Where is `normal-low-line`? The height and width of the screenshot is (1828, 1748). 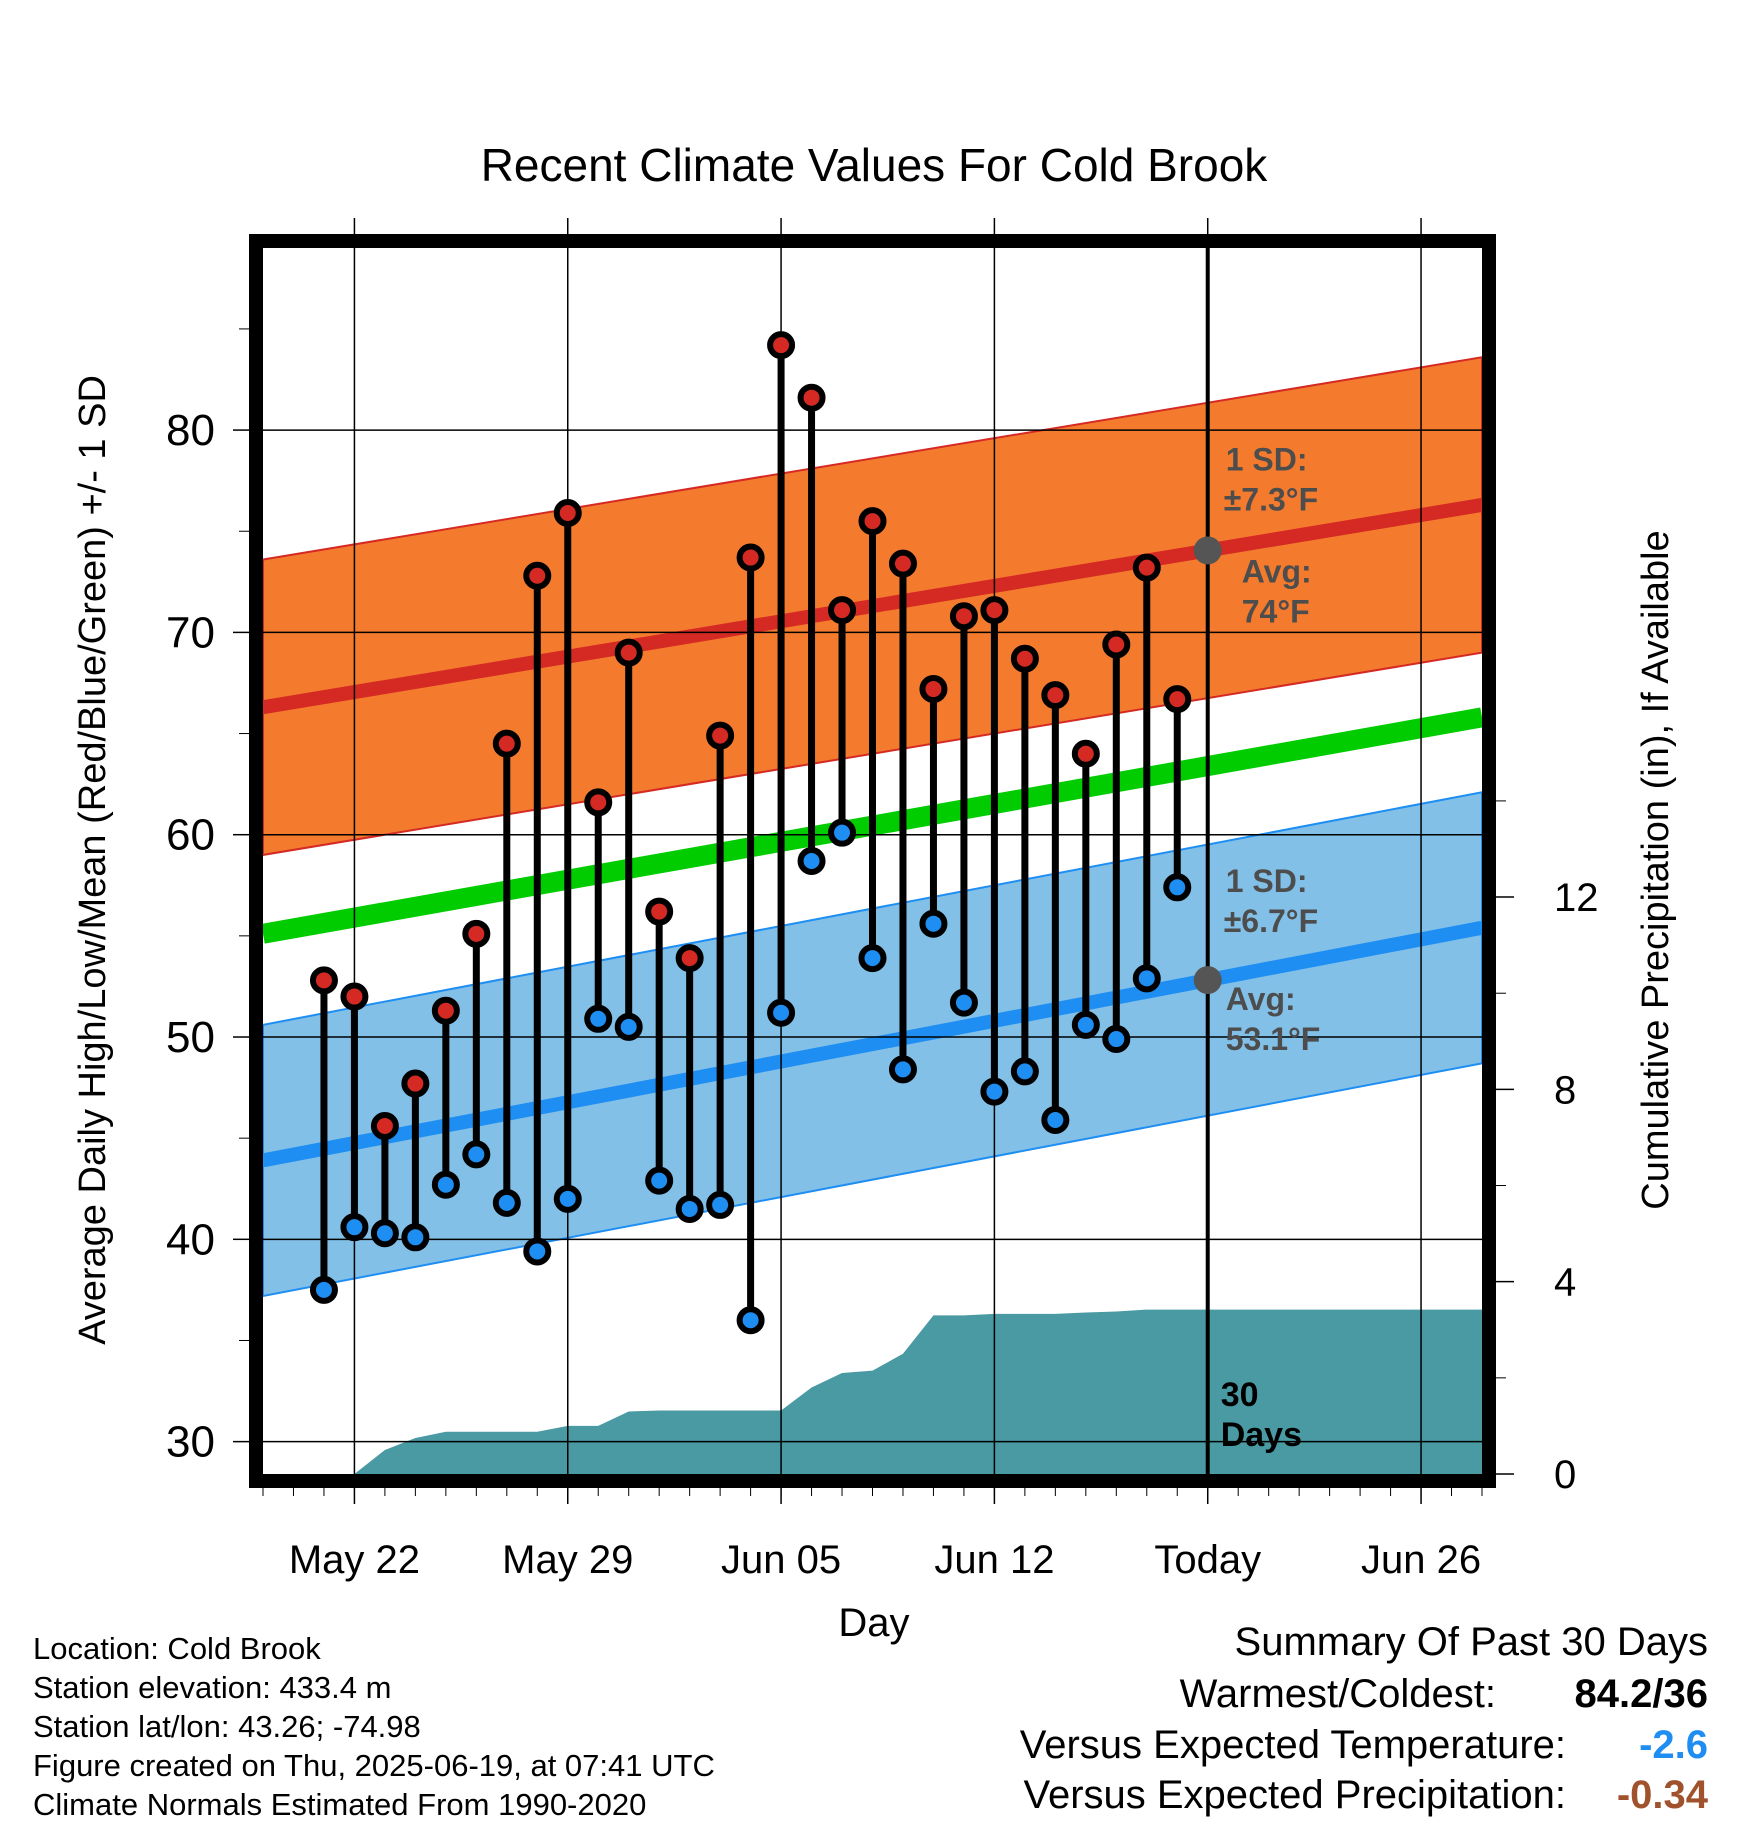 normal-low-line is located at coordinates (872, 1044).